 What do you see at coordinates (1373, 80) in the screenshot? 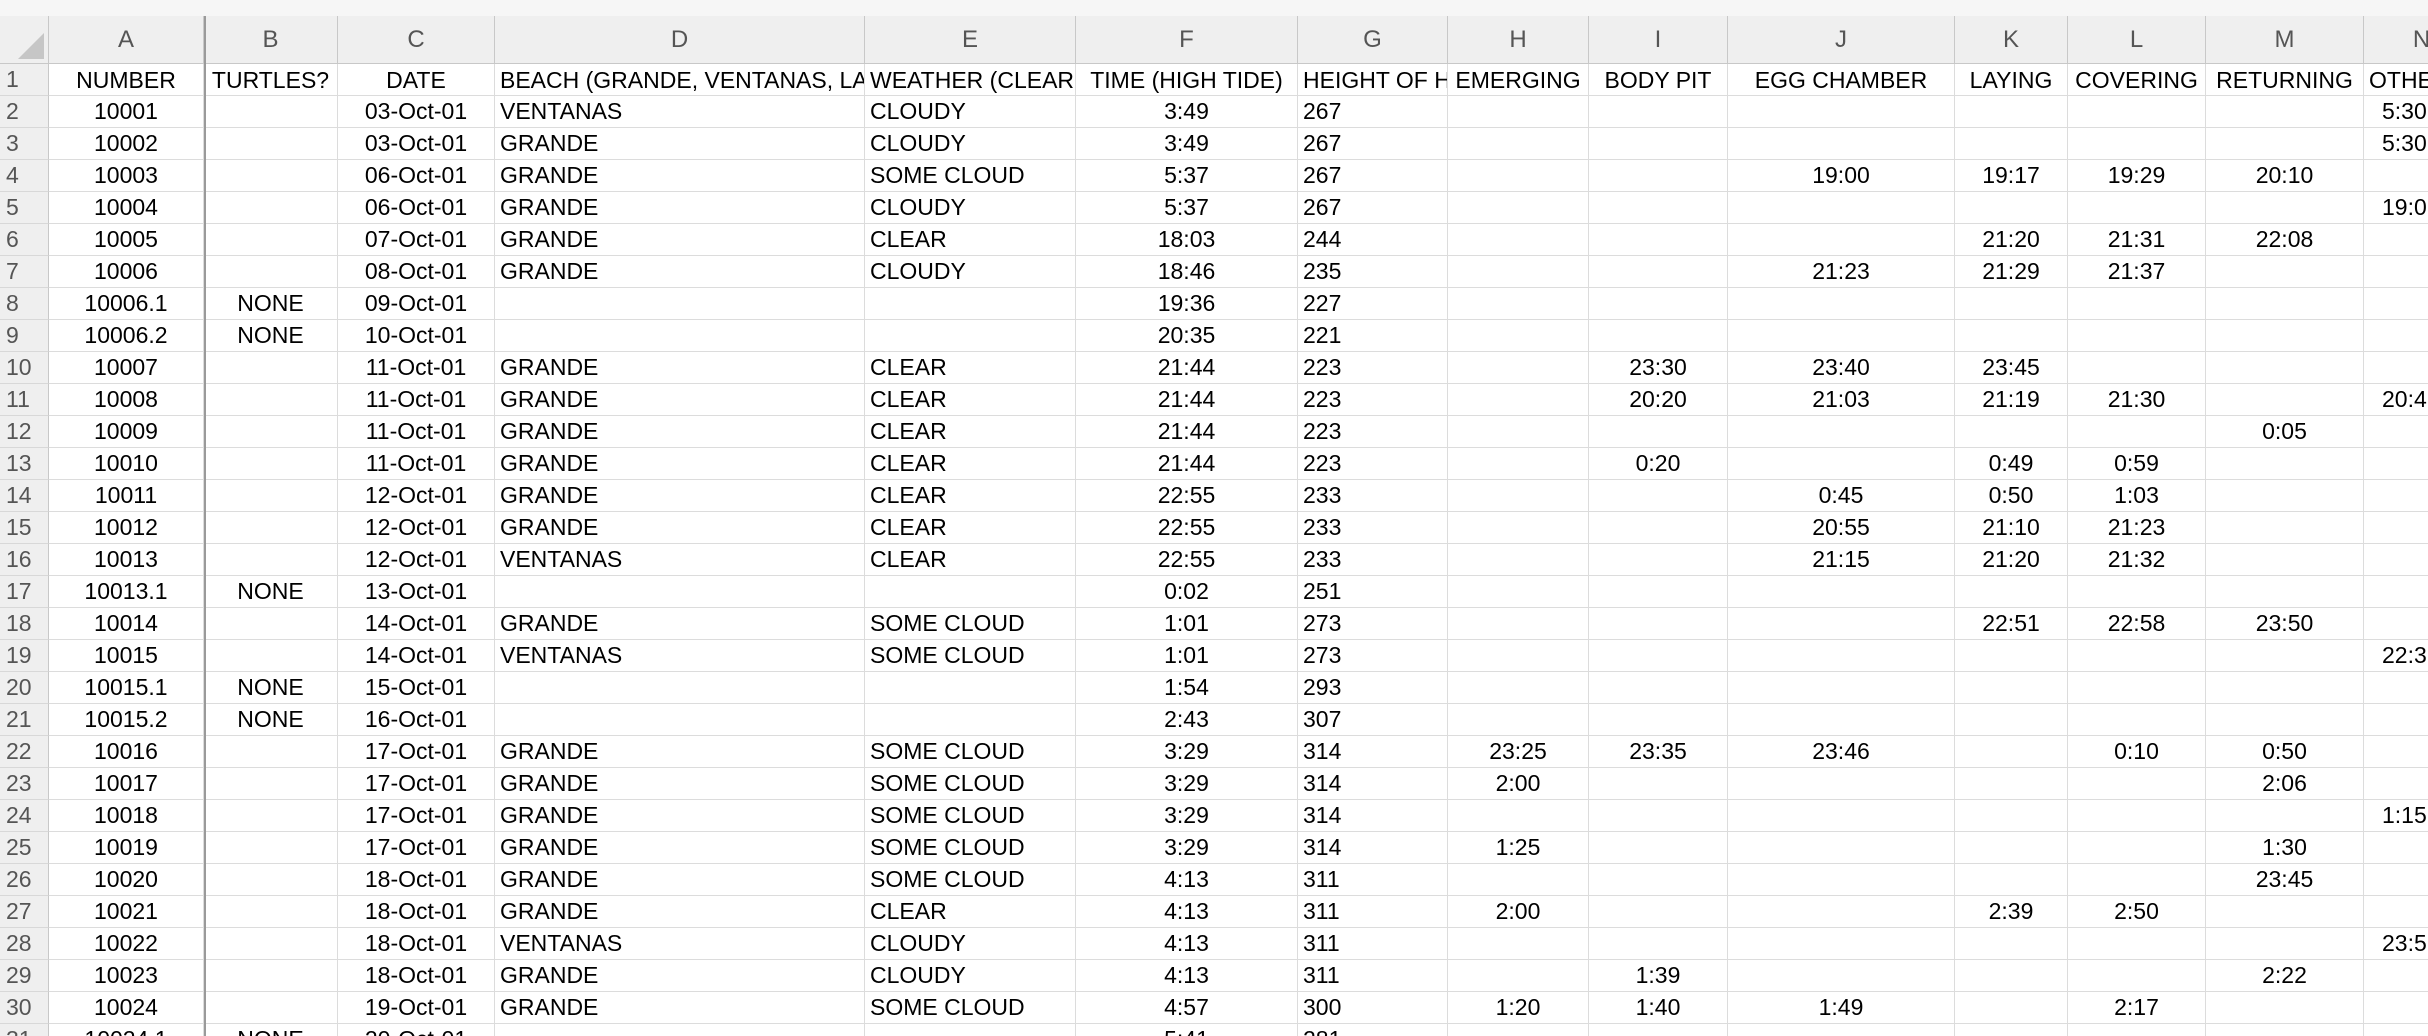
I see `header-cell: HEIGHT OF HIGH TIDE` at bounding box center [1373, 80].